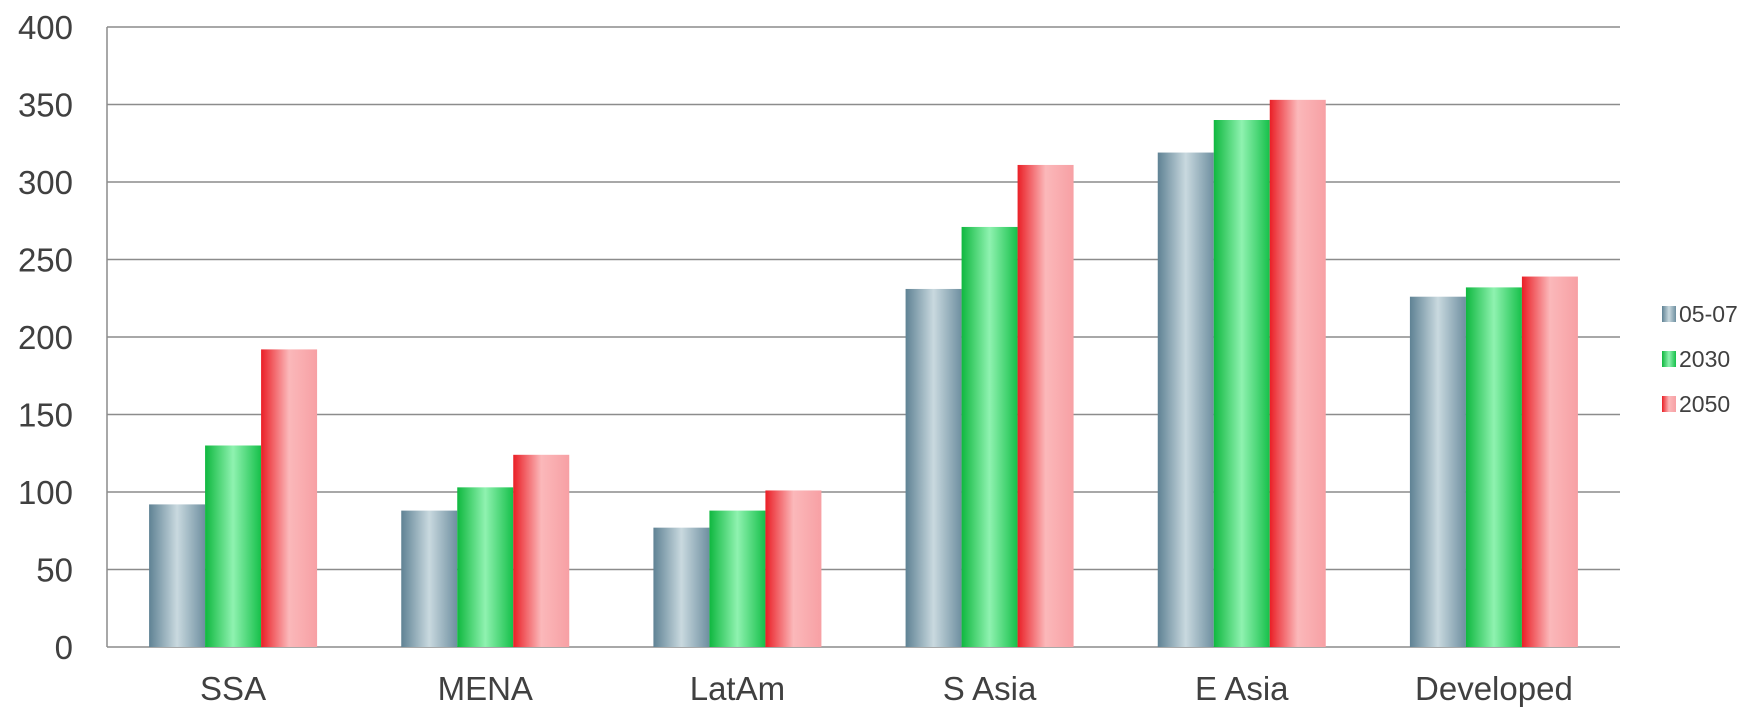  Describe the element at coordinates (64, 647) in the screenshot. I see `y-tick-label: 0` at that location.